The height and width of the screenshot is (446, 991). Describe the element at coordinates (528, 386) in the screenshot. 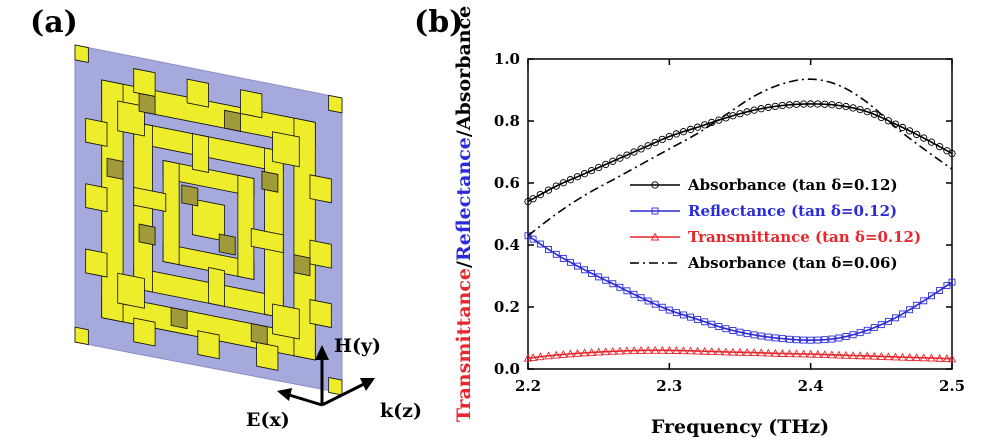

I see `x-tick-label: 2.2` at that location.